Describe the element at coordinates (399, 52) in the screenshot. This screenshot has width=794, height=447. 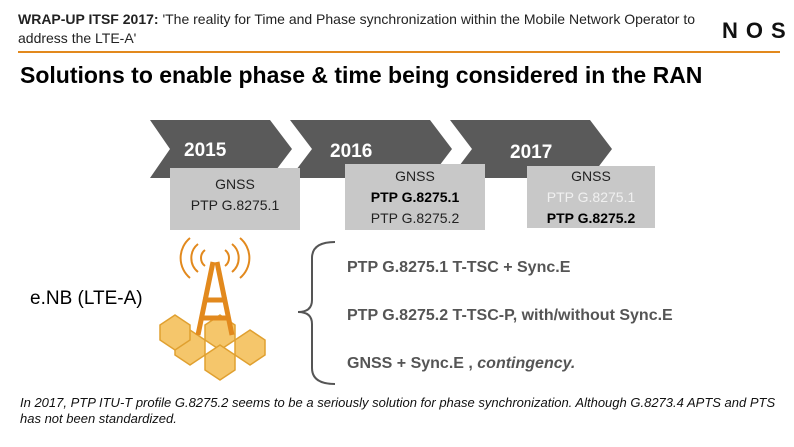
I see `divider` at that location.